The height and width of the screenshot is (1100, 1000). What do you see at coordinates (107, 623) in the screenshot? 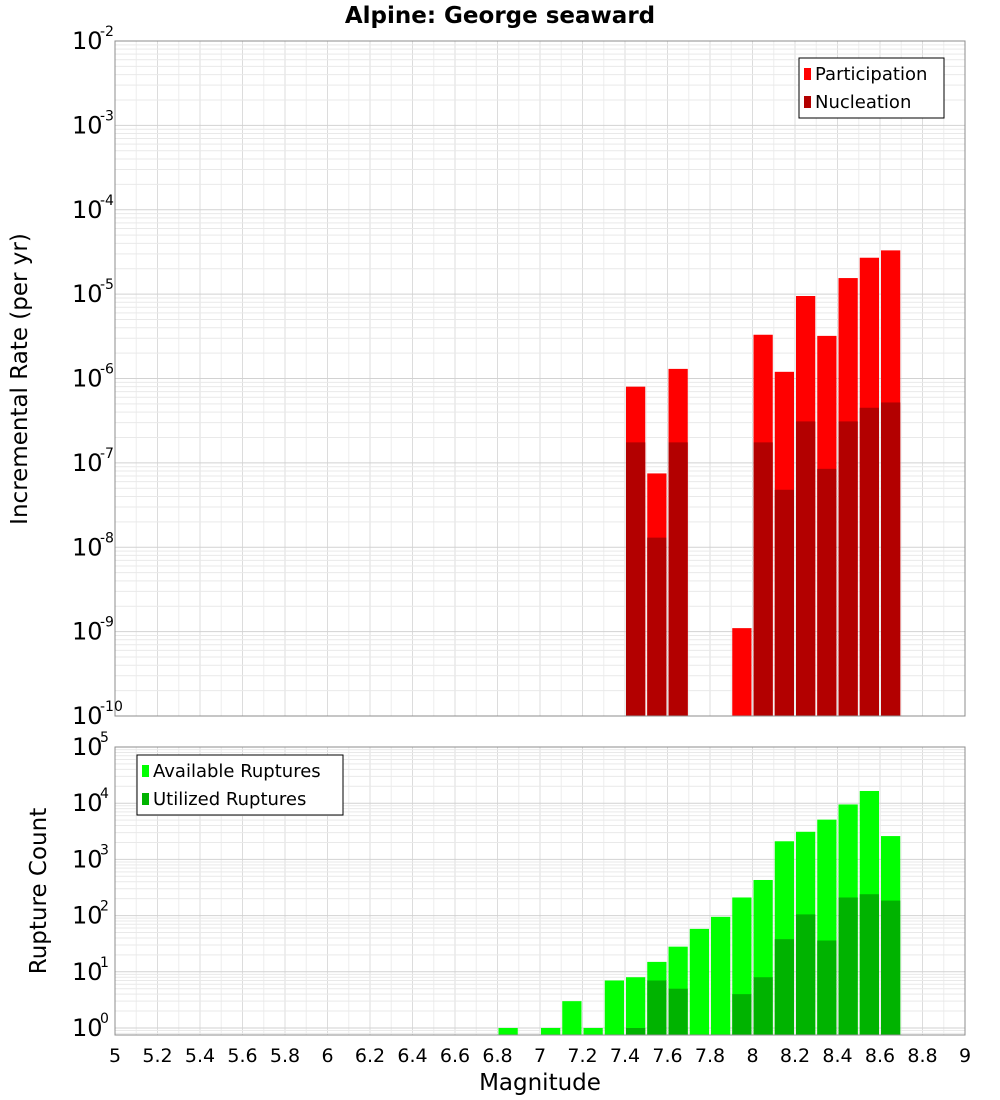
I see `y-tick-exponent: -9` at bounding box center [107, 623].